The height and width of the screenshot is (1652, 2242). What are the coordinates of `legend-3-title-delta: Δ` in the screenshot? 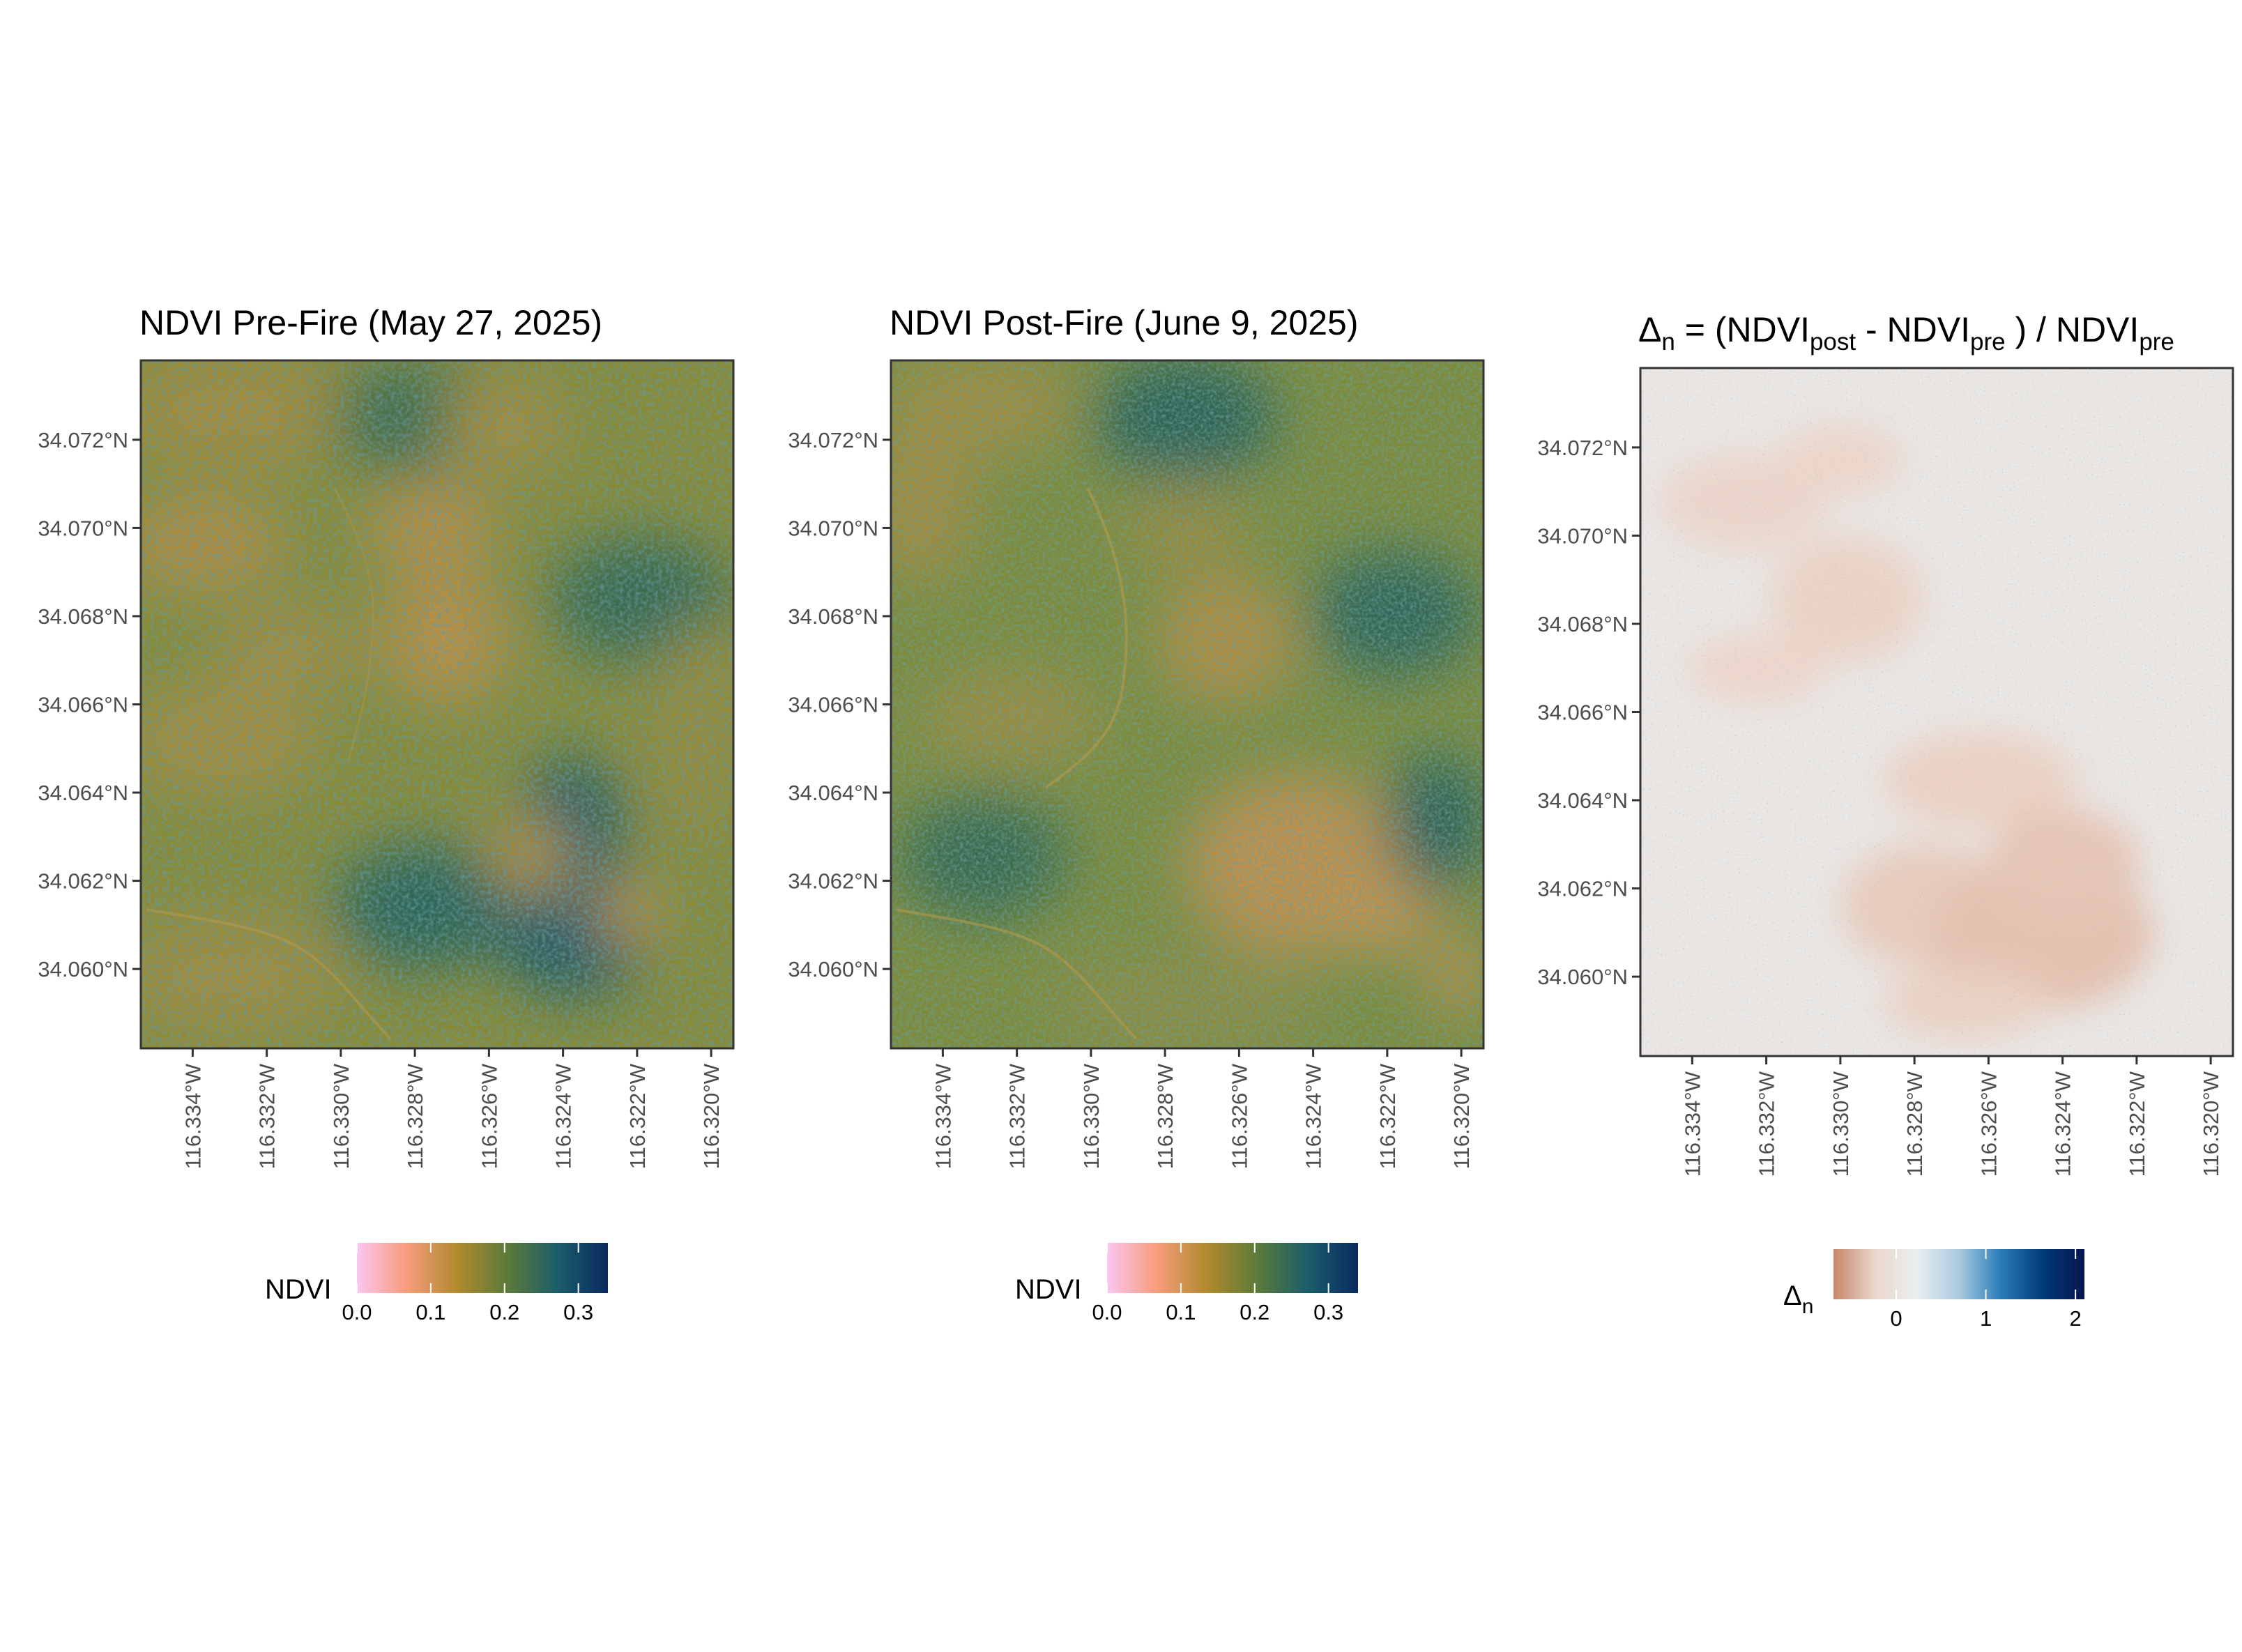 It's located at (1792, 1295).